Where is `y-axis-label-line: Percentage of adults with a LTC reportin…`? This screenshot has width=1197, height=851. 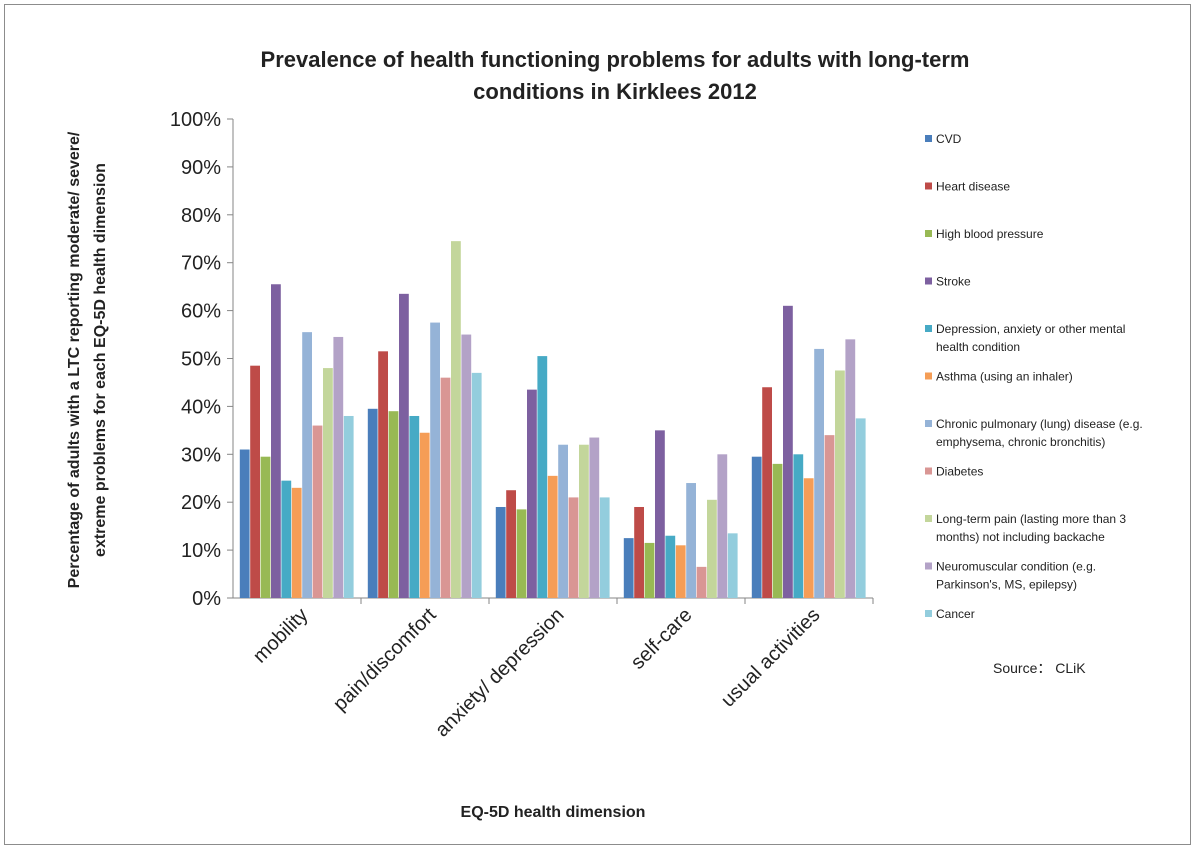
y-axis-label-line: Percentage of adults with a LTC reportin… is located at coordinates (74, 359).